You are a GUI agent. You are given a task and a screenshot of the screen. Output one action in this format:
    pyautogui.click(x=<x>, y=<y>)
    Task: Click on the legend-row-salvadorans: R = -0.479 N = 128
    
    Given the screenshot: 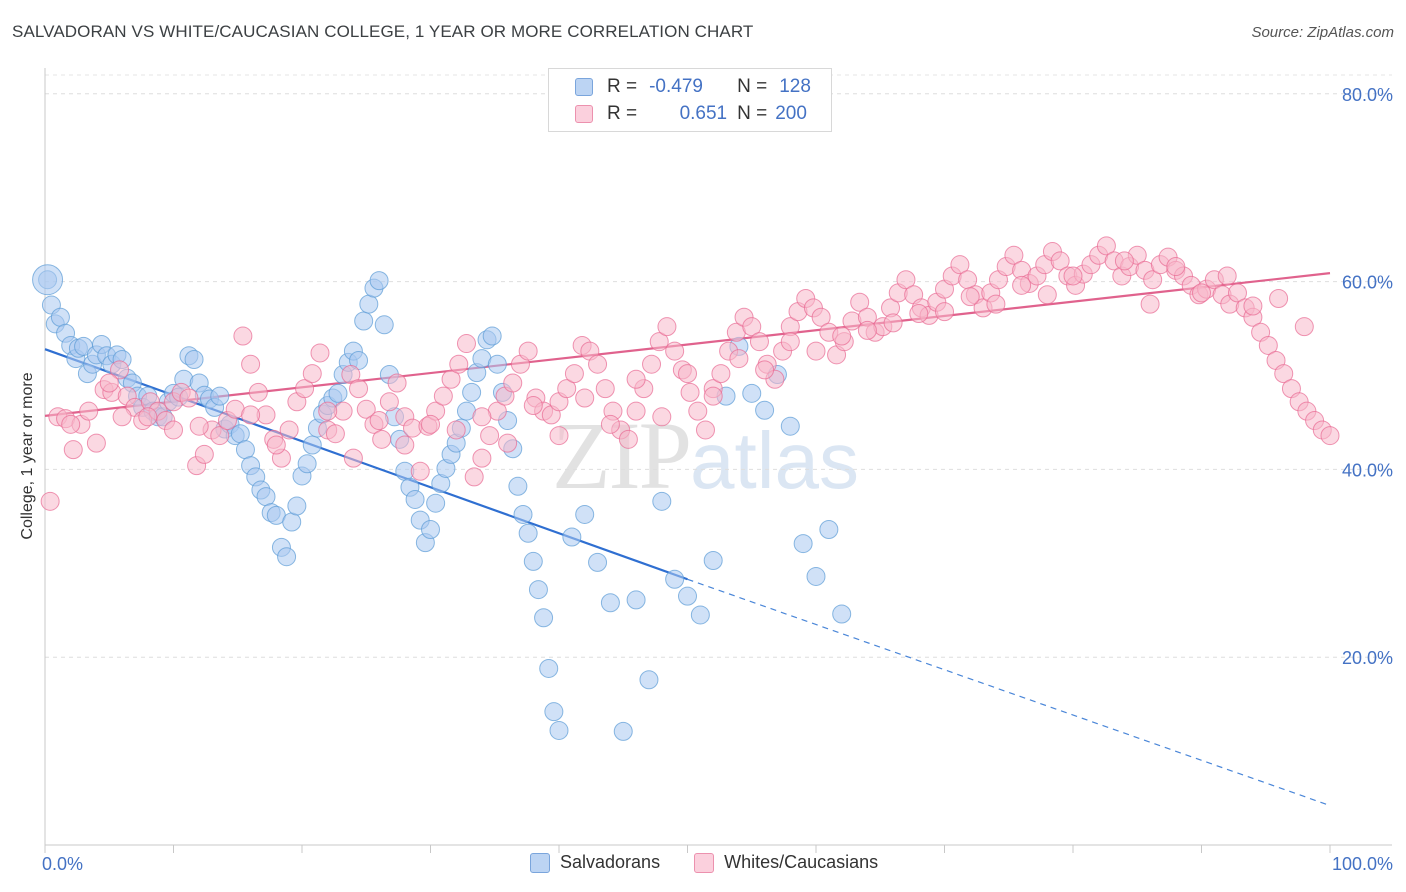 What is the action you would take?
    pyautogui.click(x=680, y=87)
    